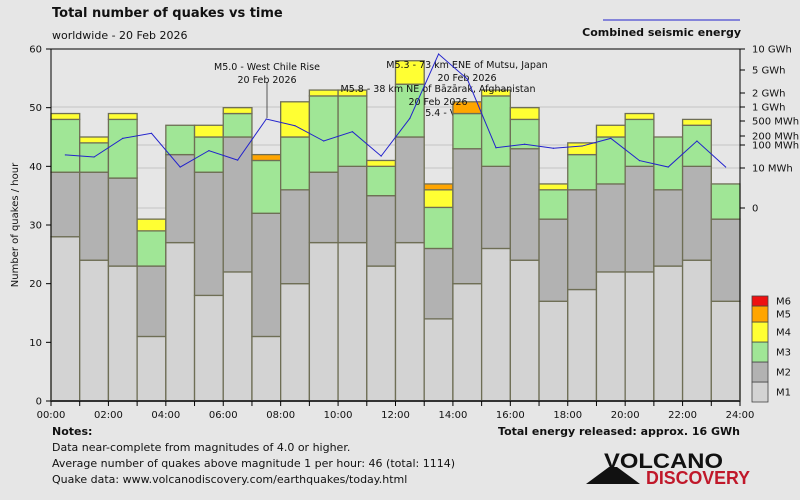 This screenshot has width=800, height=500. Describe the element at coordinates (668, 163) in the screenshot. I see `bar-m3-h21` at that location.